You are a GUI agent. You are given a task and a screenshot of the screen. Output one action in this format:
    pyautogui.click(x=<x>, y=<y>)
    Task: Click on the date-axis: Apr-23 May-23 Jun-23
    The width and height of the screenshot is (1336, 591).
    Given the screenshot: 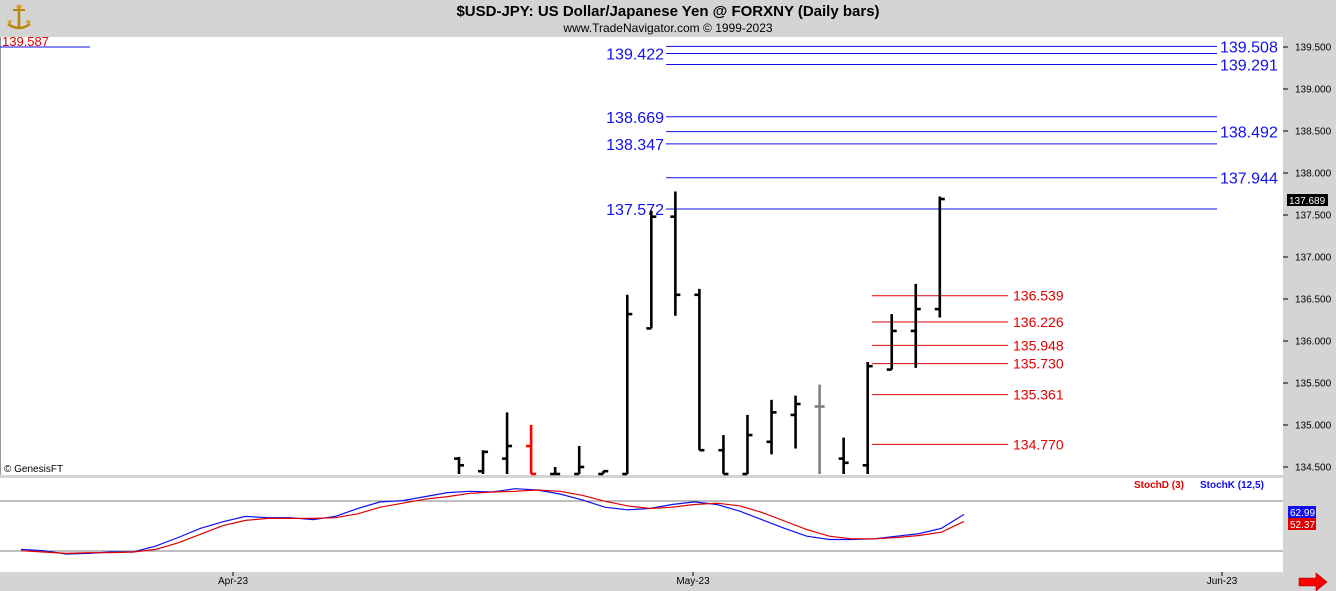 What is the action you would take?
    pyautogui.click(x=728, y=579)
    